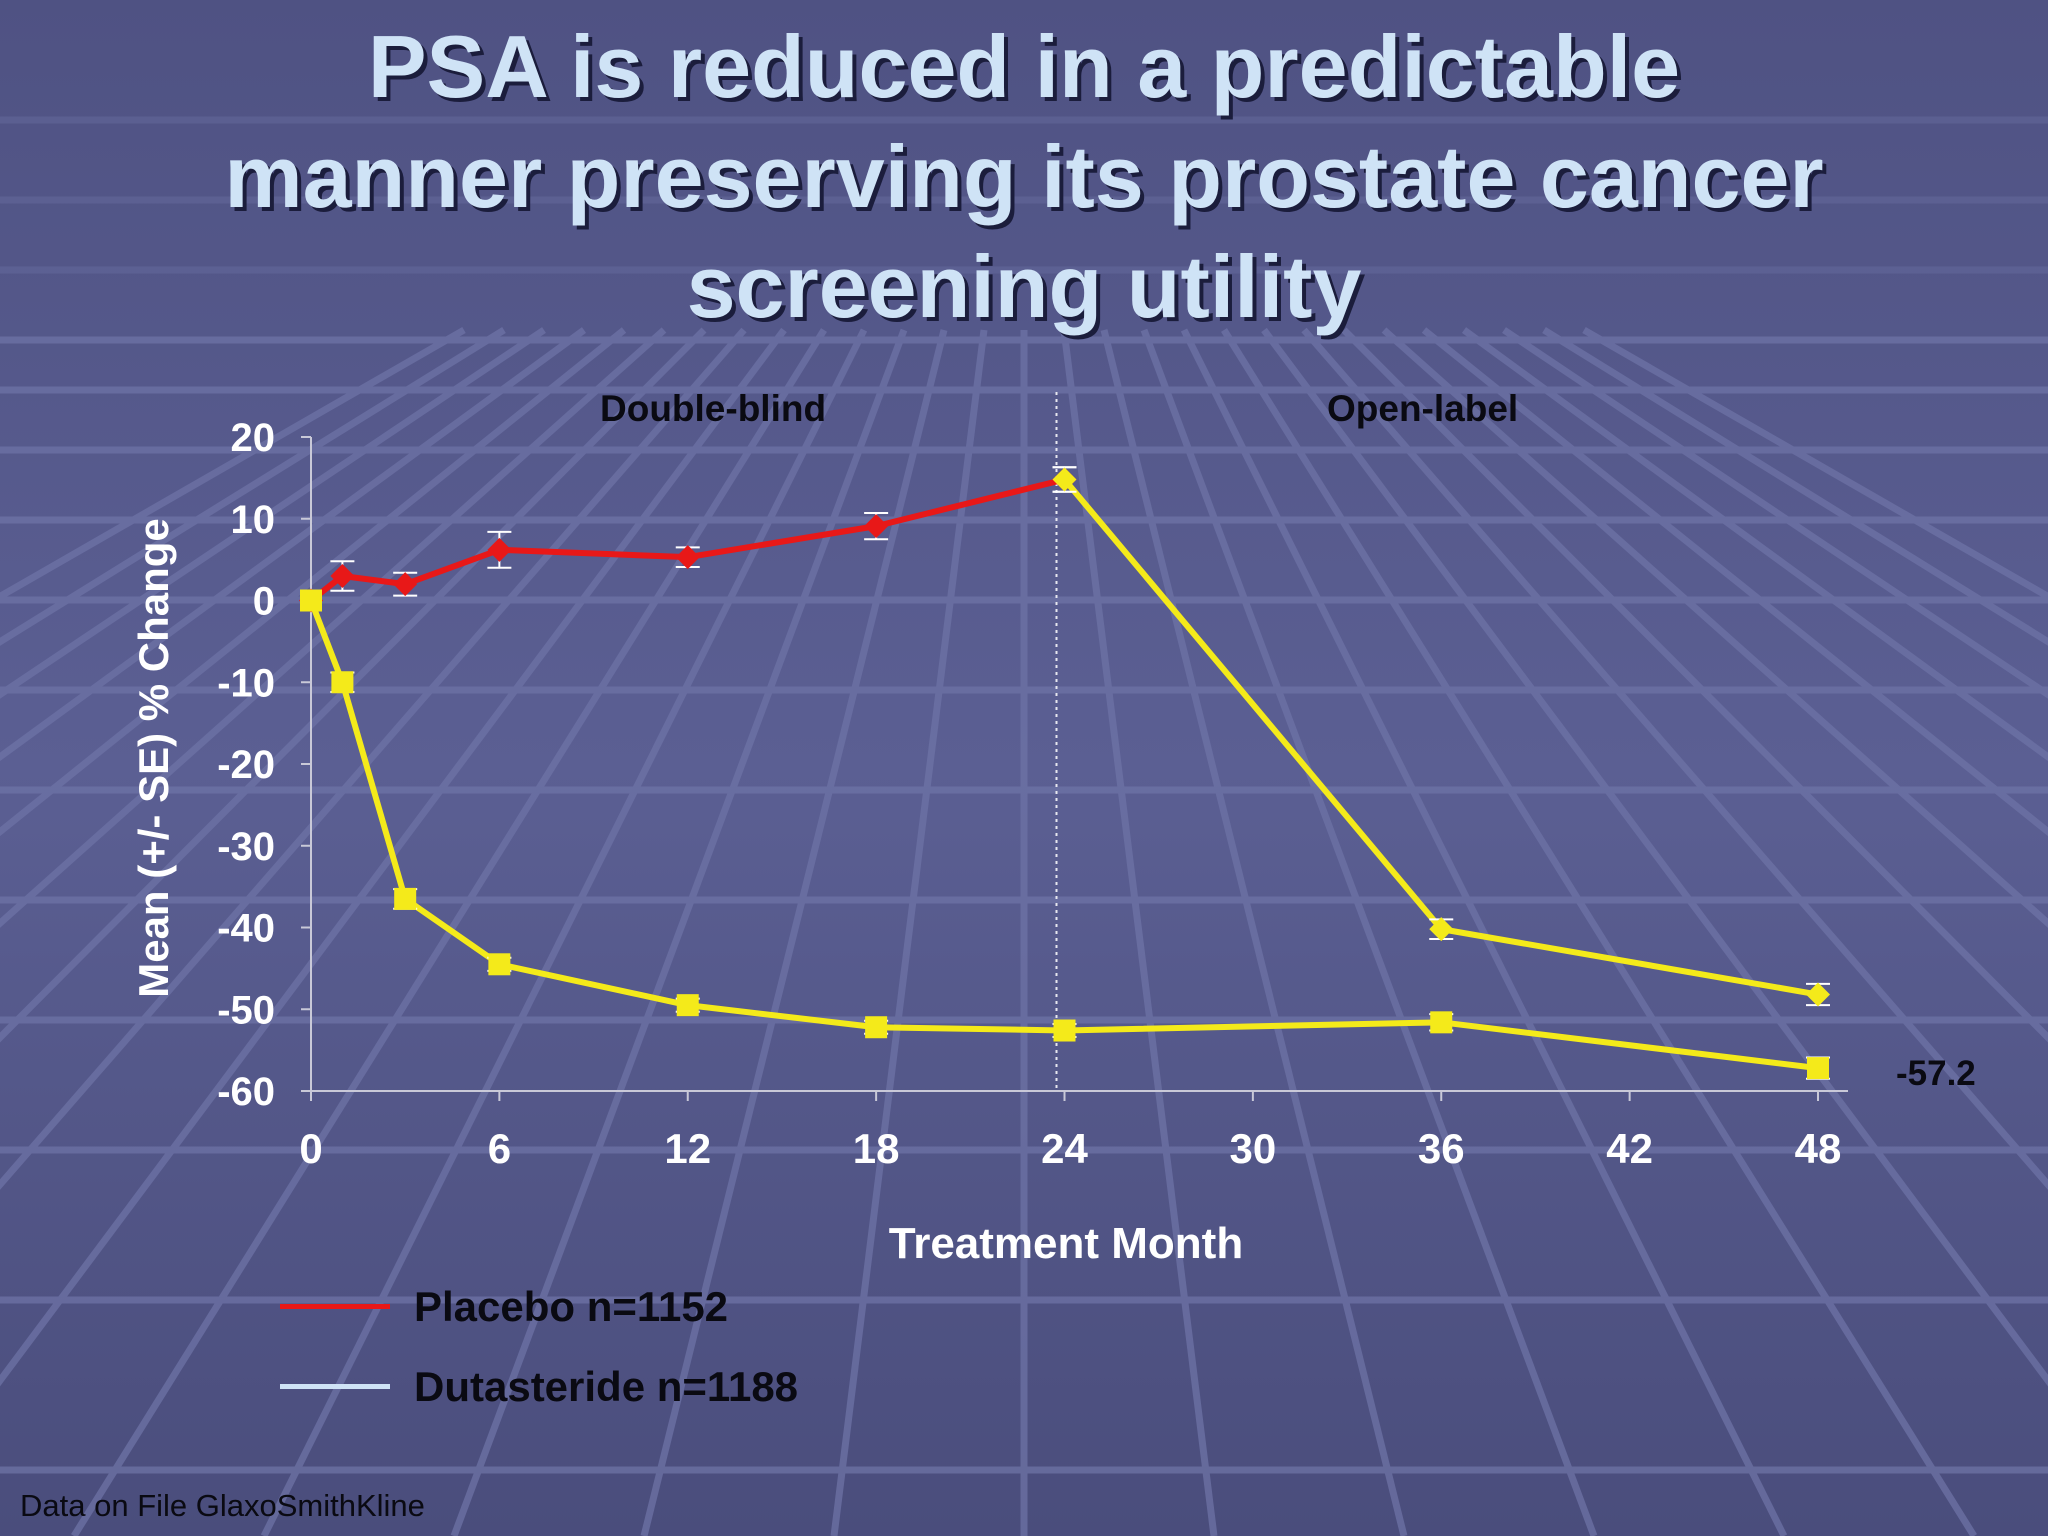 This screenshot has width=2048, height=1536. I want to click on y-tick-label: -50, so click(246, 1010).